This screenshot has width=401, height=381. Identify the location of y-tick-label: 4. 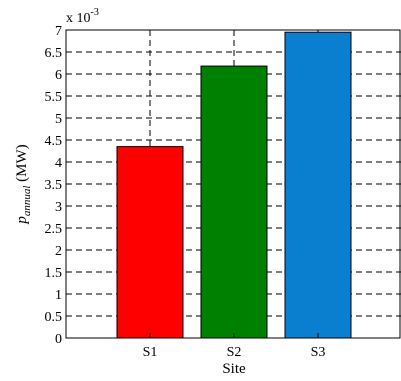
(58, 163).